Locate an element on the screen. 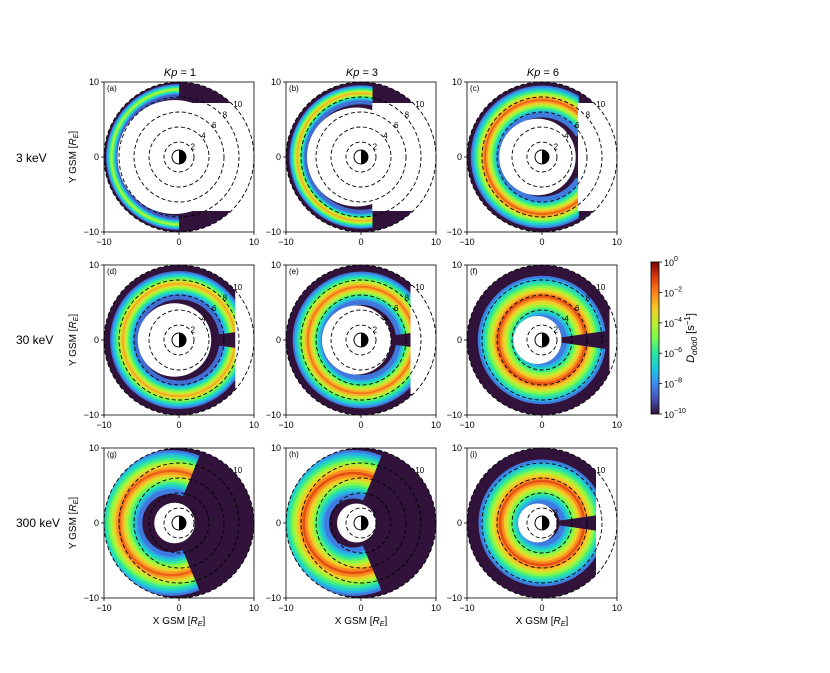 Image resolution: width=830 pixels, height=673 pixels. colorbar-ticks: 10⁰ 10⁻² 10⁻⁴ 10⁻⁶ 10⁻⁸ 10⁻¹⁰ is located at coordinates (672, 338).